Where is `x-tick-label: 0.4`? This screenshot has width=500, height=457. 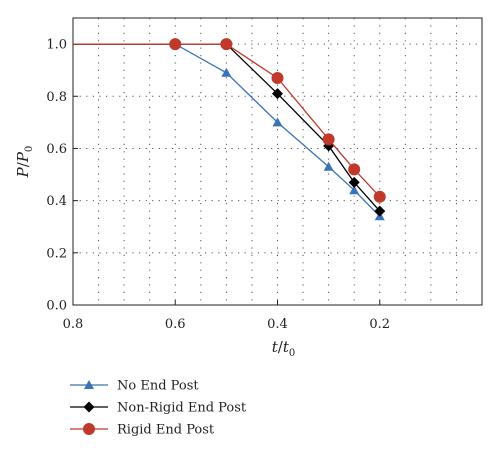 x-tick-label: 0.4 is located at coordinates (277, 324).